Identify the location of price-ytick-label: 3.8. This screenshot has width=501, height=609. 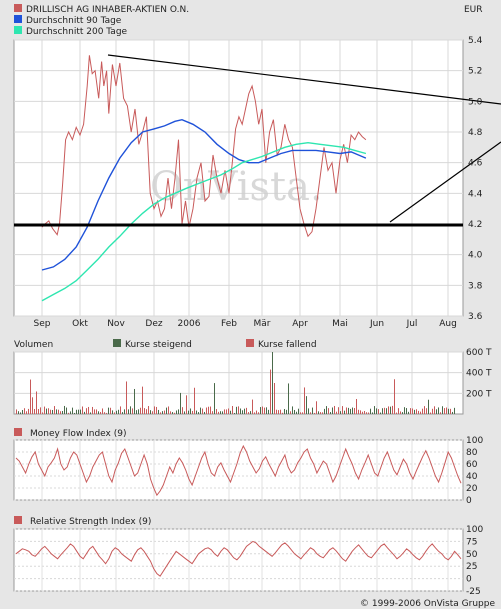
(475, 286).